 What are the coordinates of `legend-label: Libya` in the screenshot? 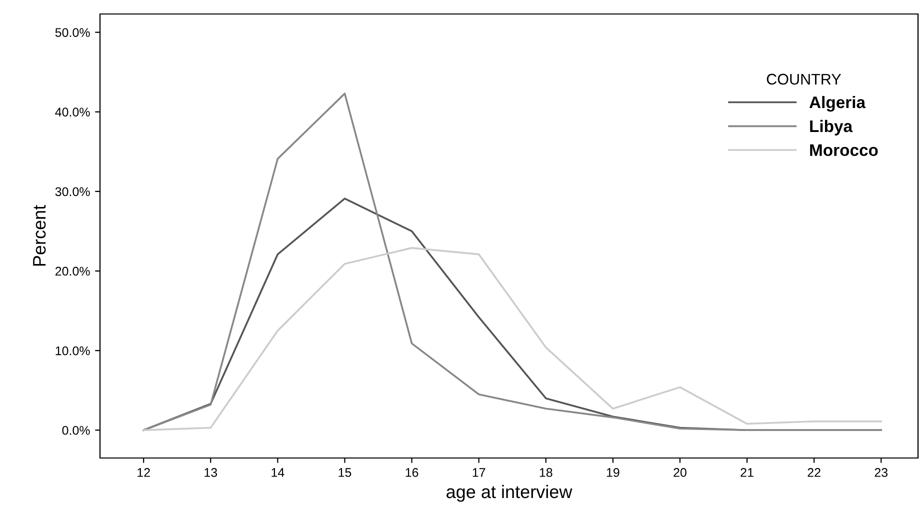 It's located at (831, 128).